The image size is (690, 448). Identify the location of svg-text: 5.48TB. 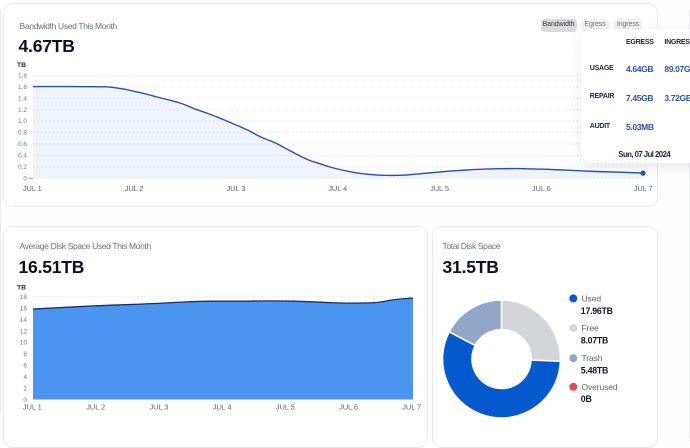
(594, 371).